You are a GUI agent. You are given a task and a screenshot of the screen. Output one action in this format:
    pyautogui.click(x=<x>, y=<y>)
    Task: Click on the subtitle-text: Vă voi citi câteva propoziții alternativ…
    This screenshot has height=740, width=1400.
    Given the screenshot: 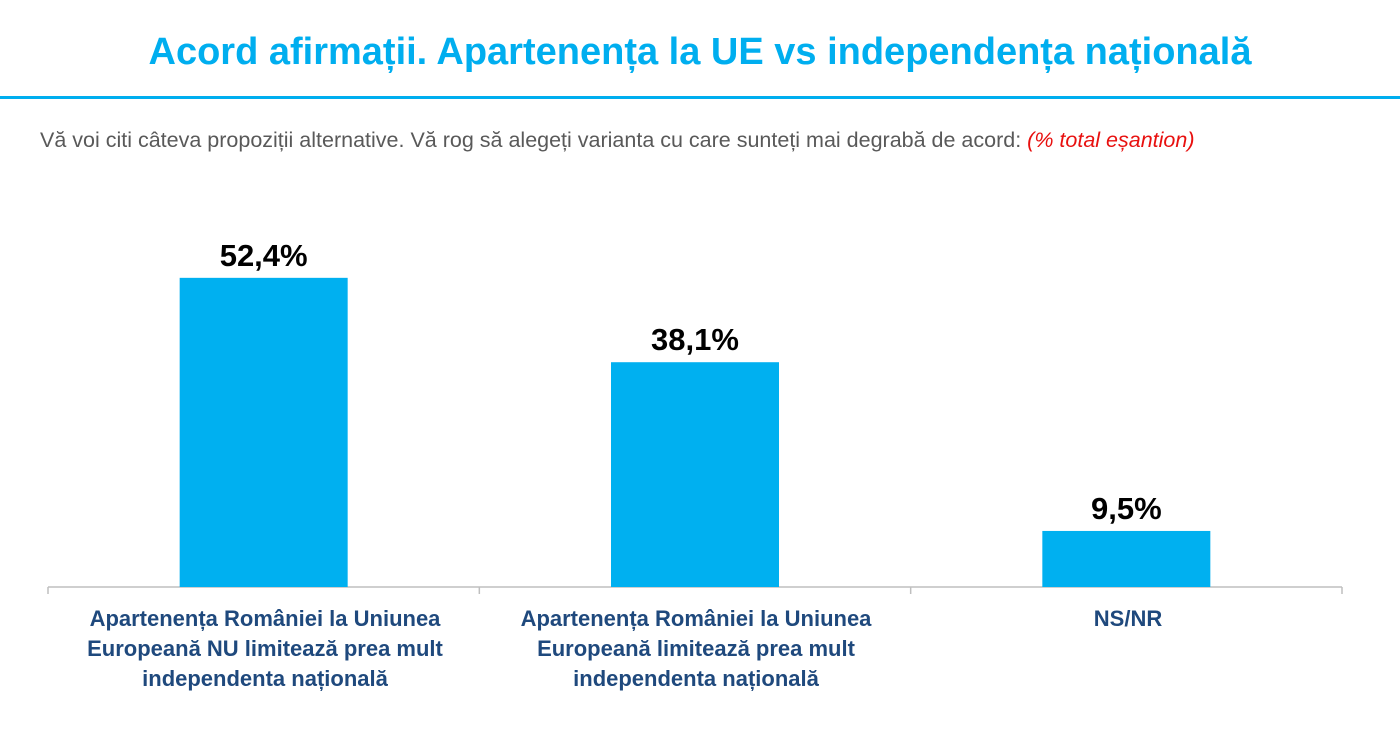 What is the action you would take?
    pyautogui.click(x=531, y=140)
    